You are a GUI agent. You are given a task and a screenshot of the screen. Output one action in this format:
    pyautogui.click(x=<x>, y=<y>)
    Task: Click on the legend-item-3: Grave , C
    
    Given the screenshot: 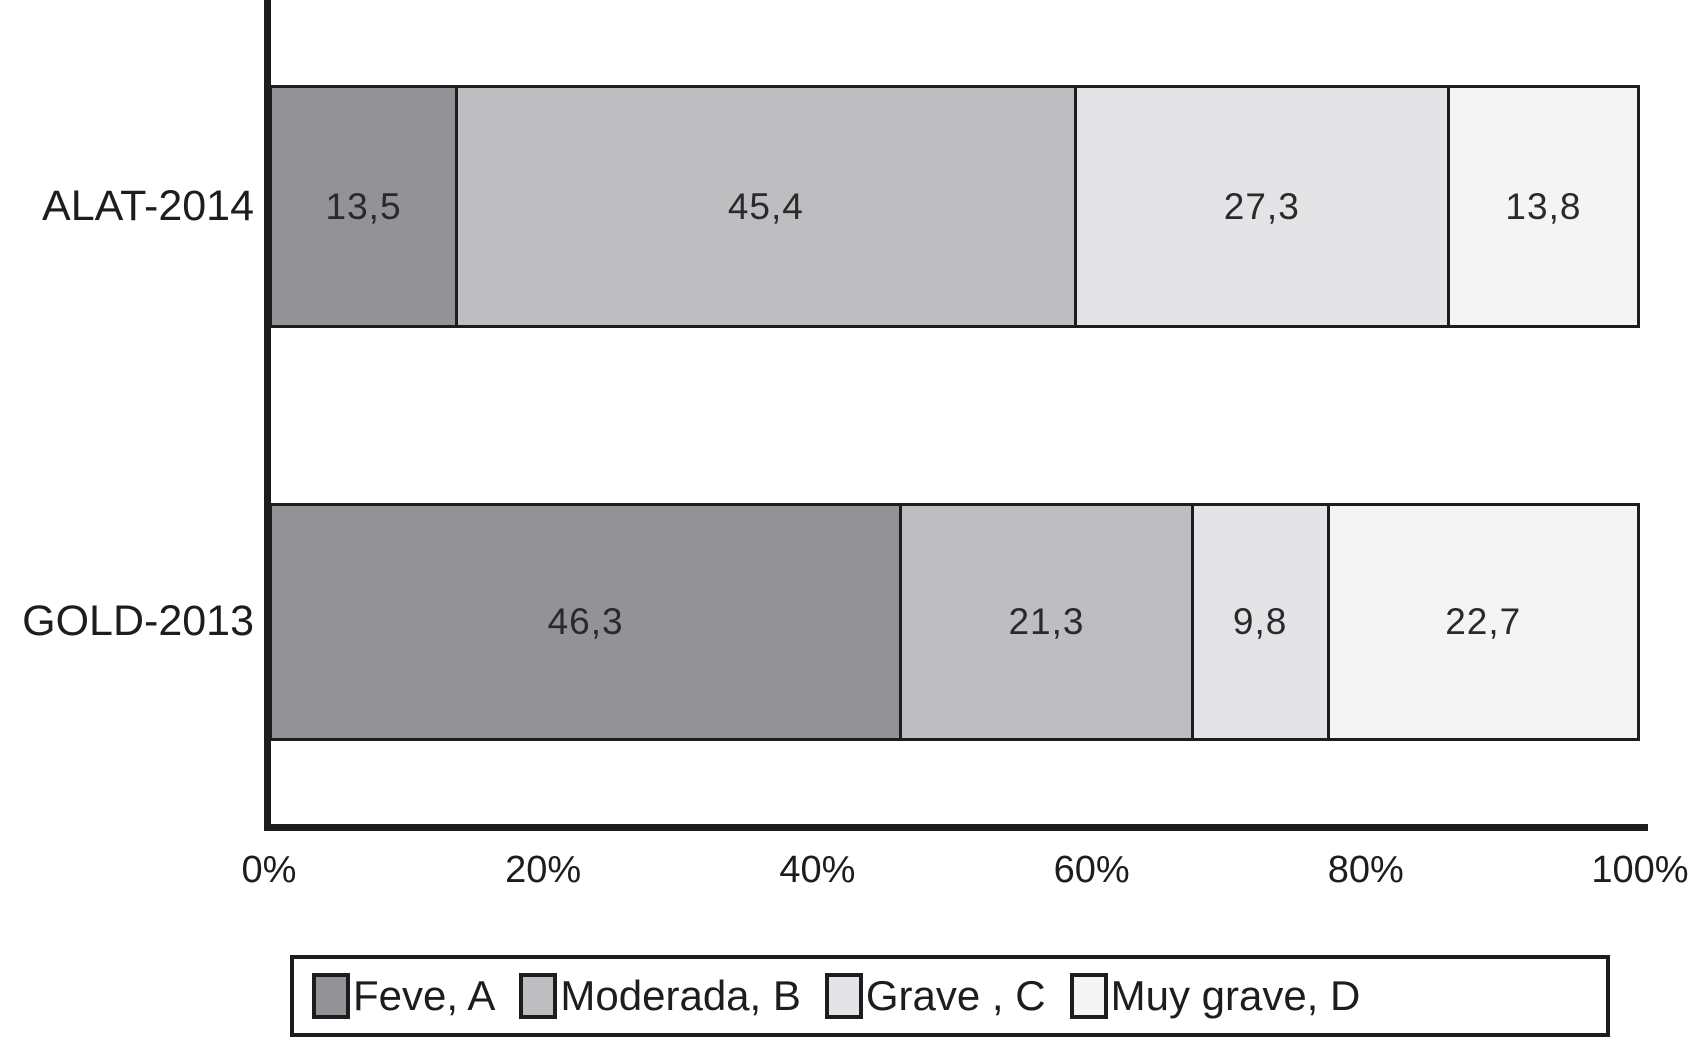 What is the action you would take?
    pyautogui.click(x=935, y=996)
    